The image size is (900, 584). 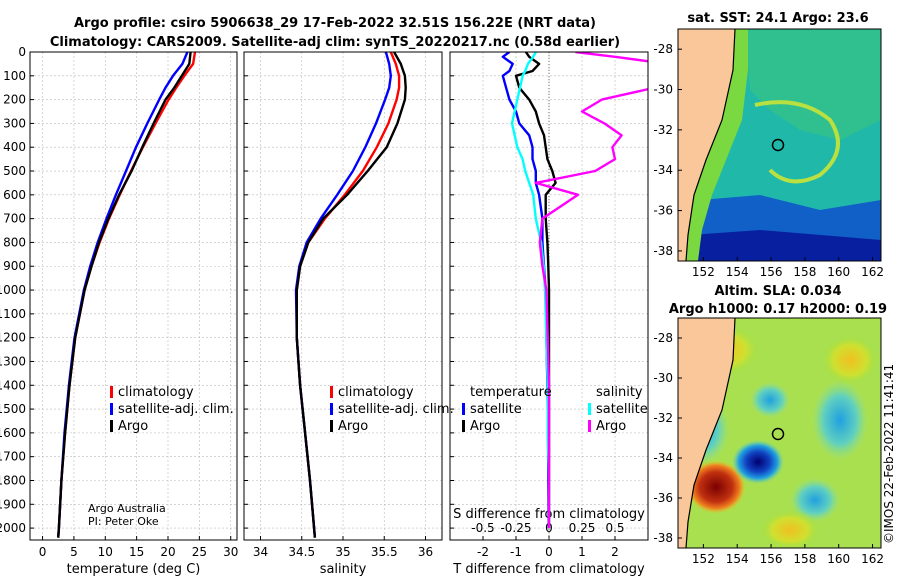 What do you see at coordinates (14, 195) in the screenshot?
I see `y-tick-label: 600` at bounding box center [14, 195].